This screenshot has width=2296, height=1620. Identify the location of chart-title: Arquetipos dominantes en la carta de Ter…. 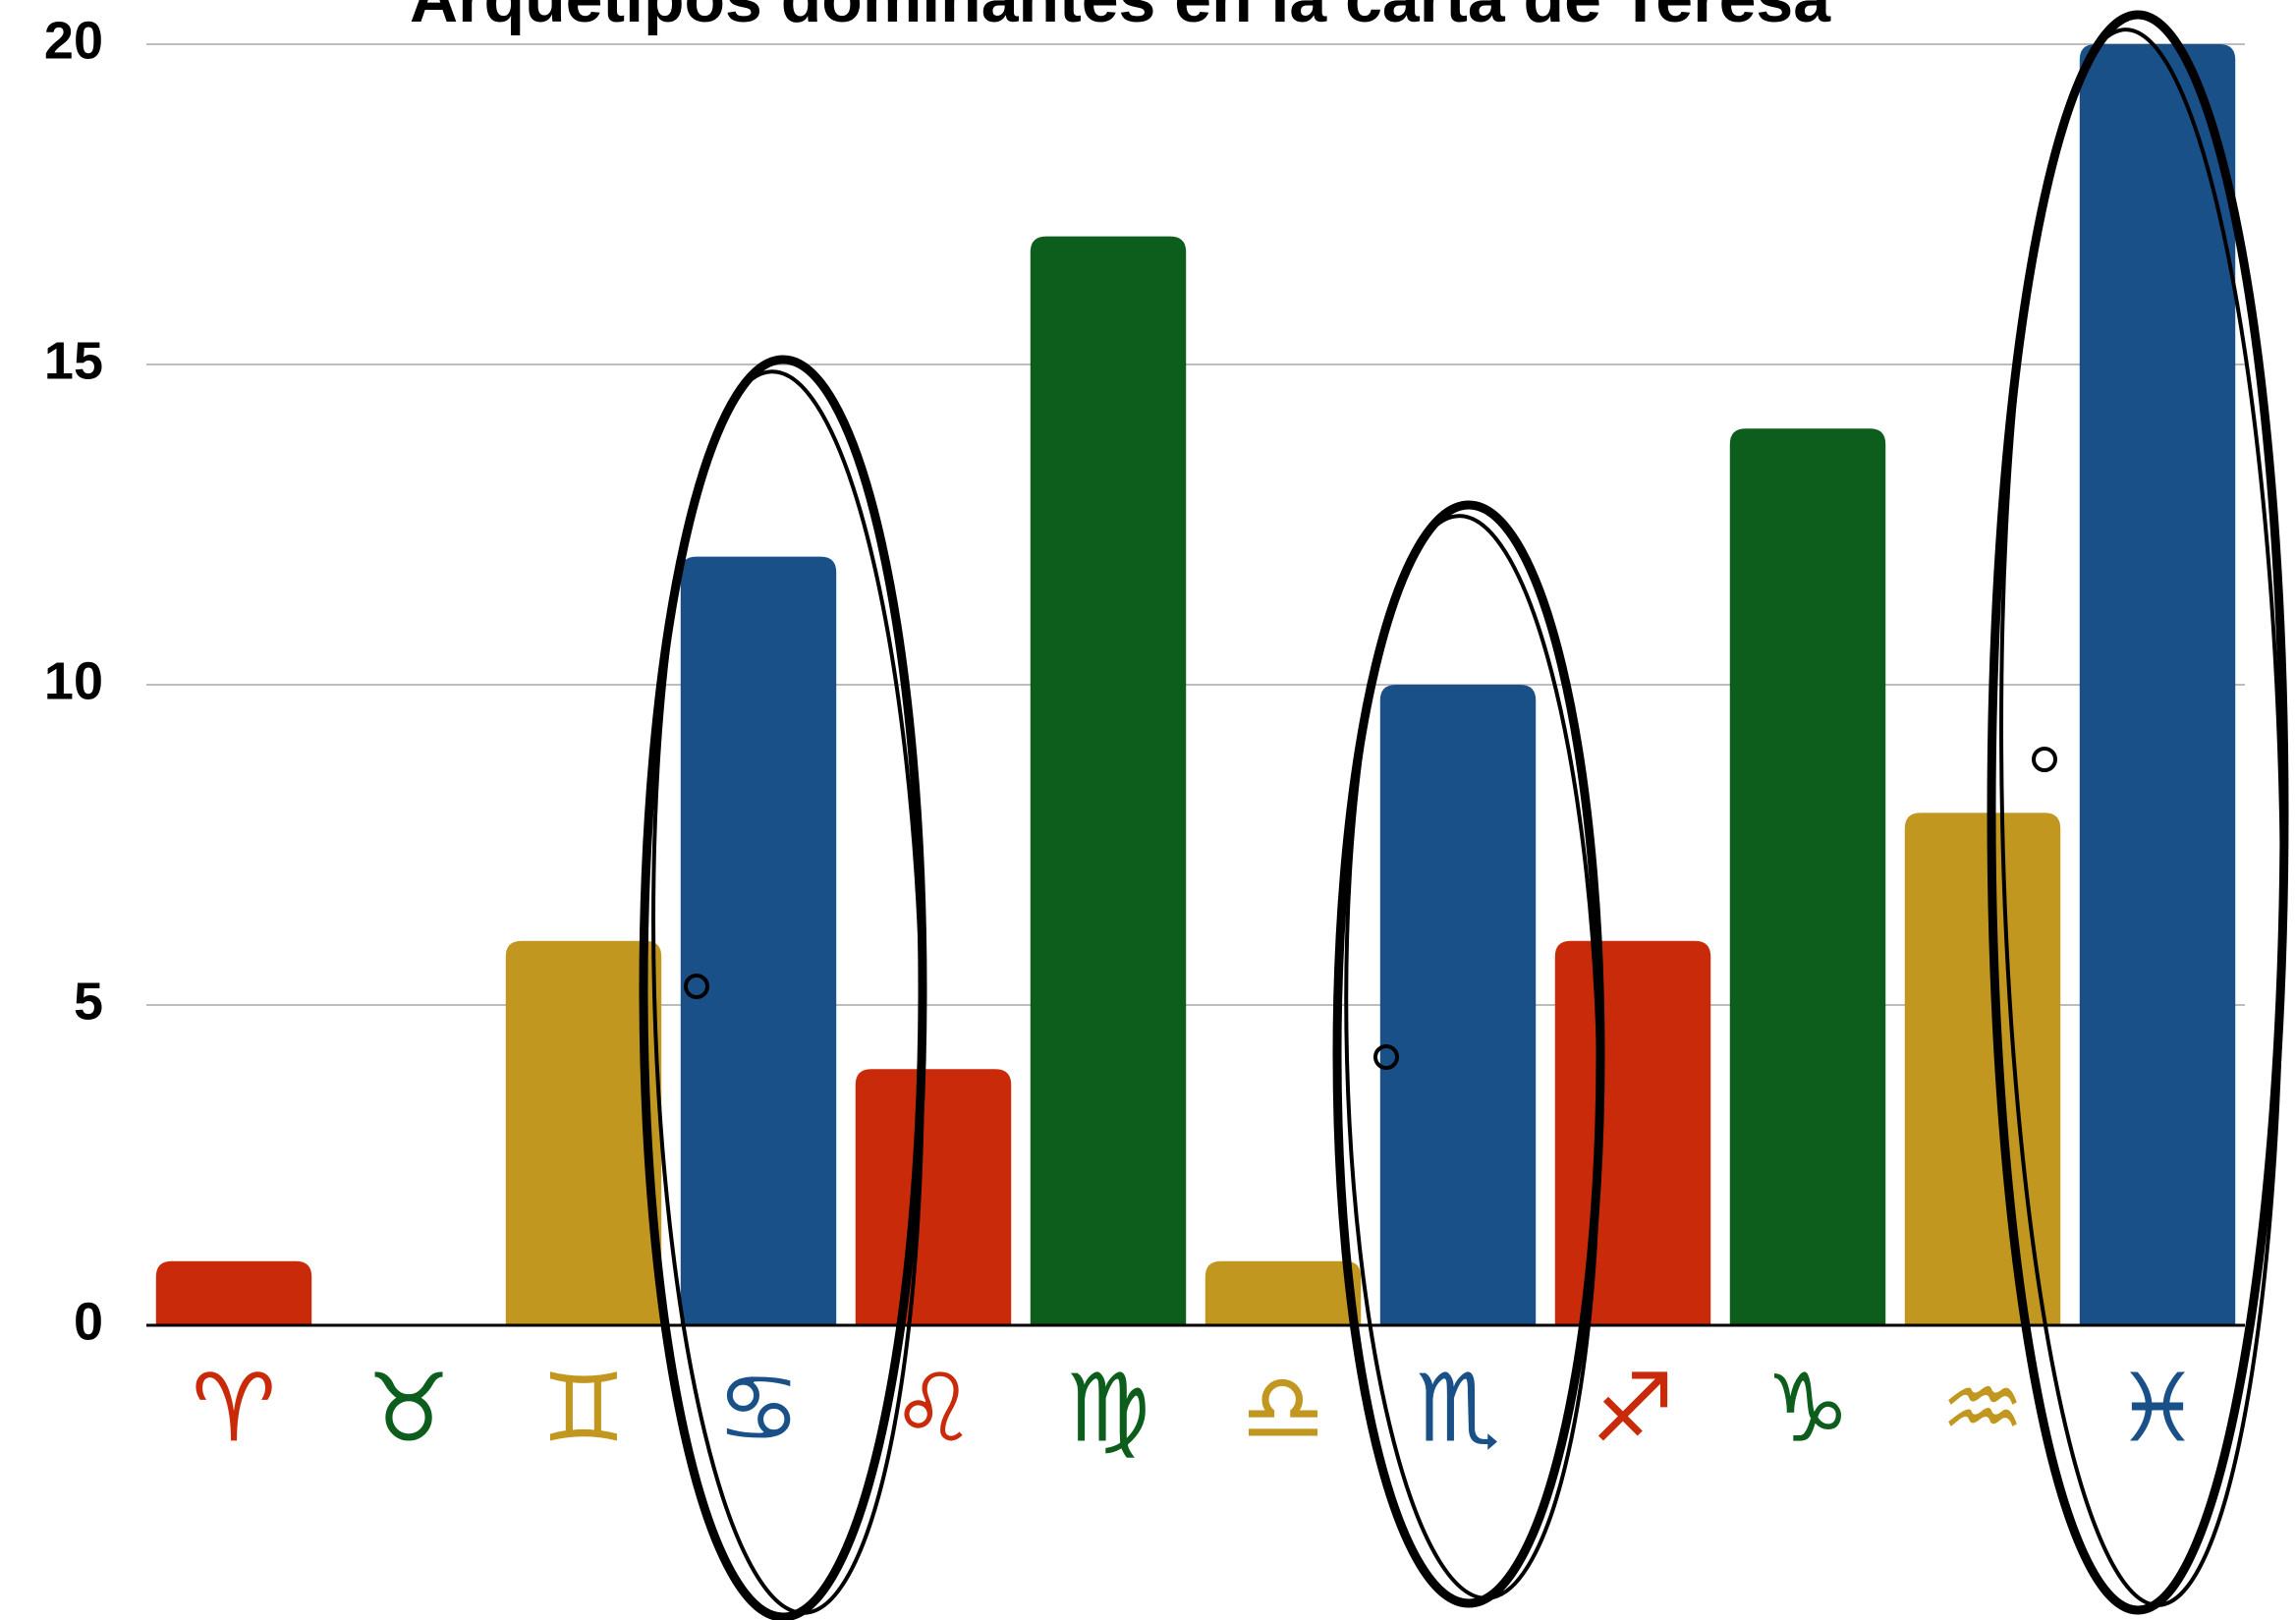
(1120, 18).